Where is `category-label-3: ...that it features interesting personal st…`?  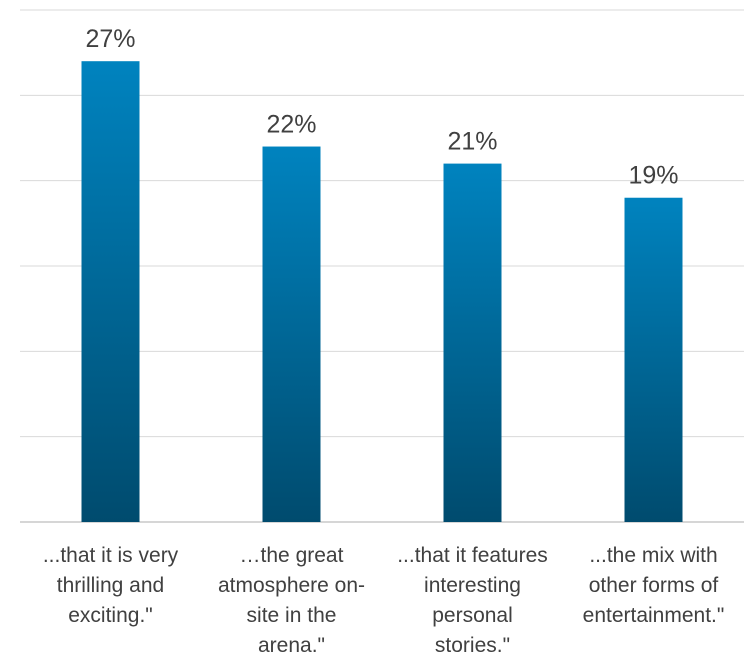
category-label-3: ...that it features interesting personal st… is located at coordinates (472, 600).